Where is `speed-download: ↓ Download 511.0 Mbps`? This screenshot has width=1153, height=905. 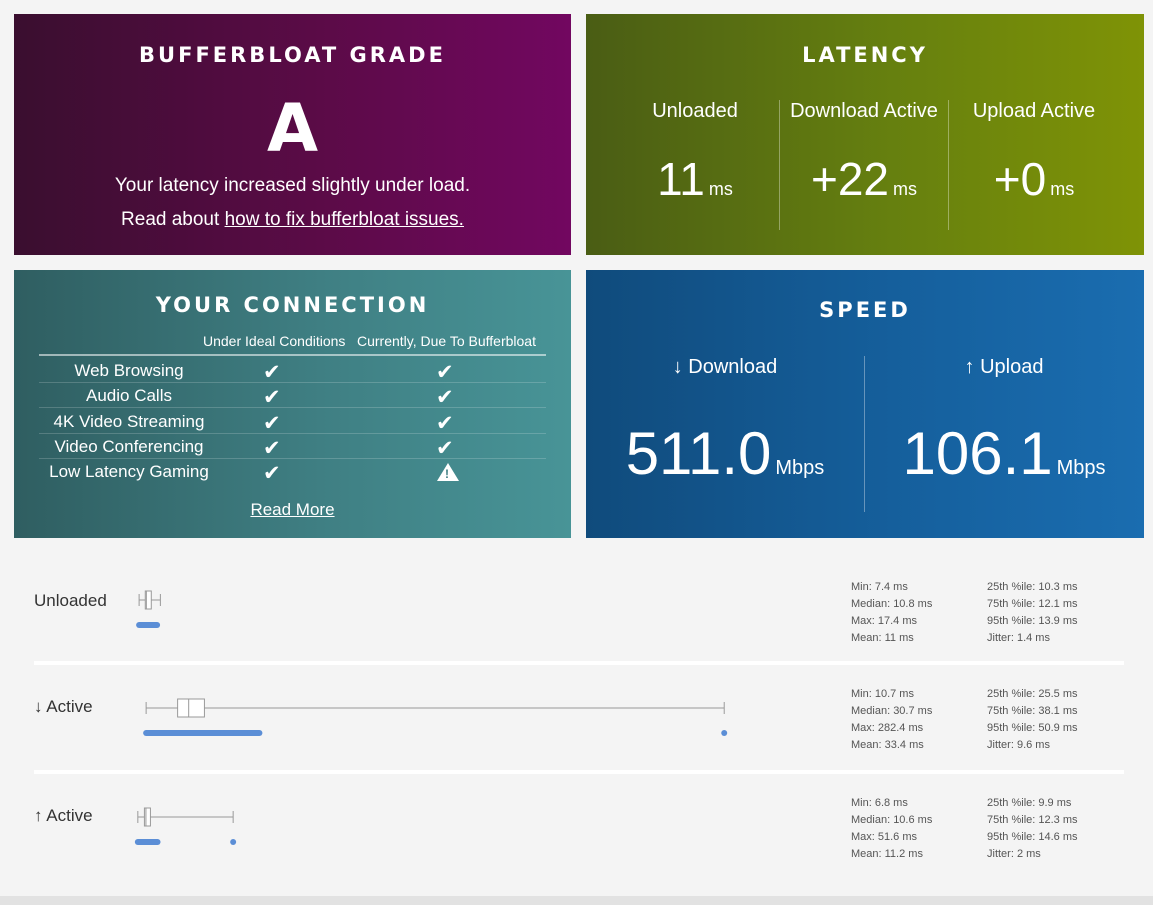 speed-download: ↓ Download 511.0 Mbps is located at coordinates (725, 422).